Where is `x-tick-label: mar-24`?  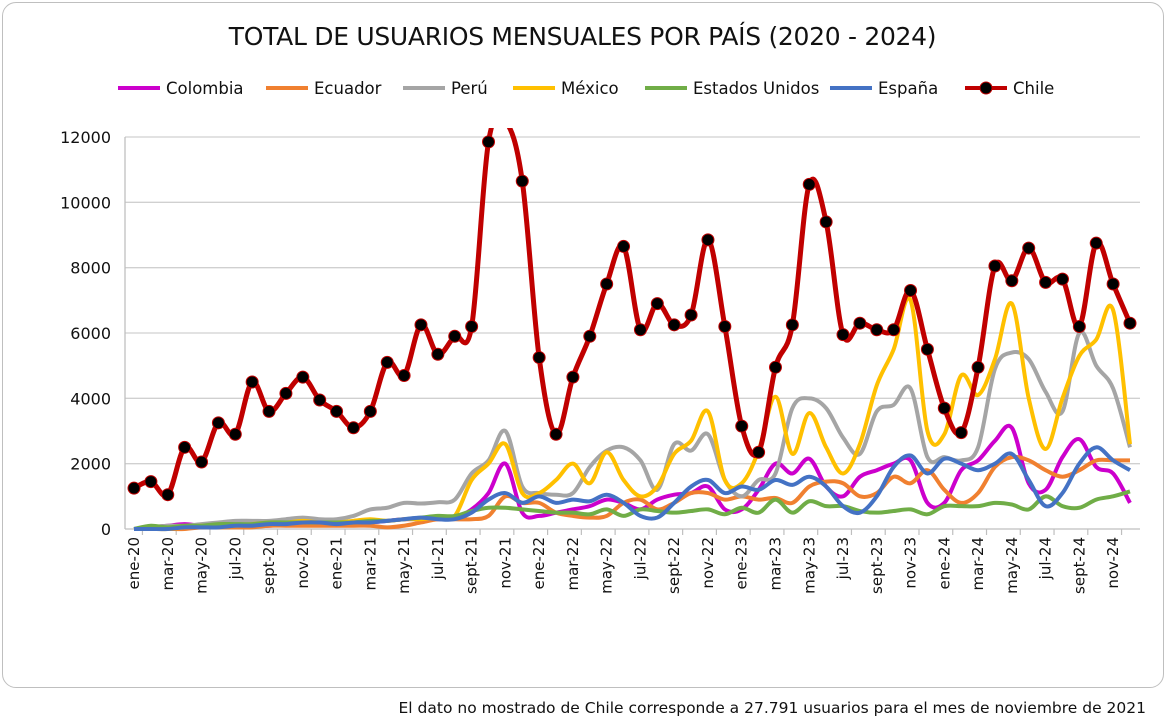 x-tick-label: mar-24 is located at coordinates (978, 564).